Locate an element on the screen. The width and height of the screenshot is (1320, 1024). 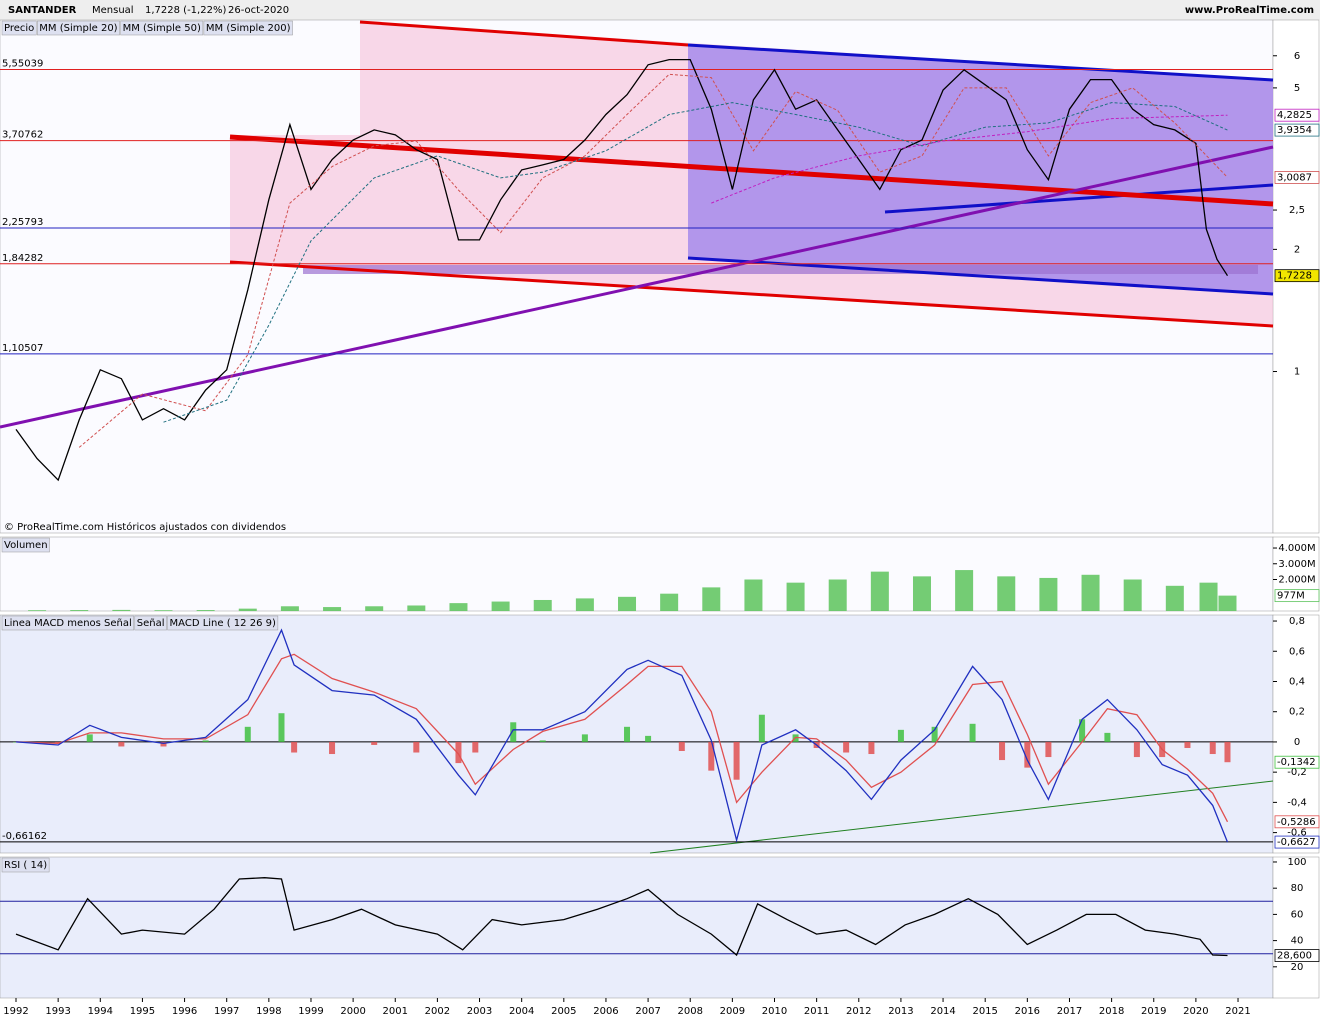
x-tick-label: 1994 is located at coordinates (100, 1011).